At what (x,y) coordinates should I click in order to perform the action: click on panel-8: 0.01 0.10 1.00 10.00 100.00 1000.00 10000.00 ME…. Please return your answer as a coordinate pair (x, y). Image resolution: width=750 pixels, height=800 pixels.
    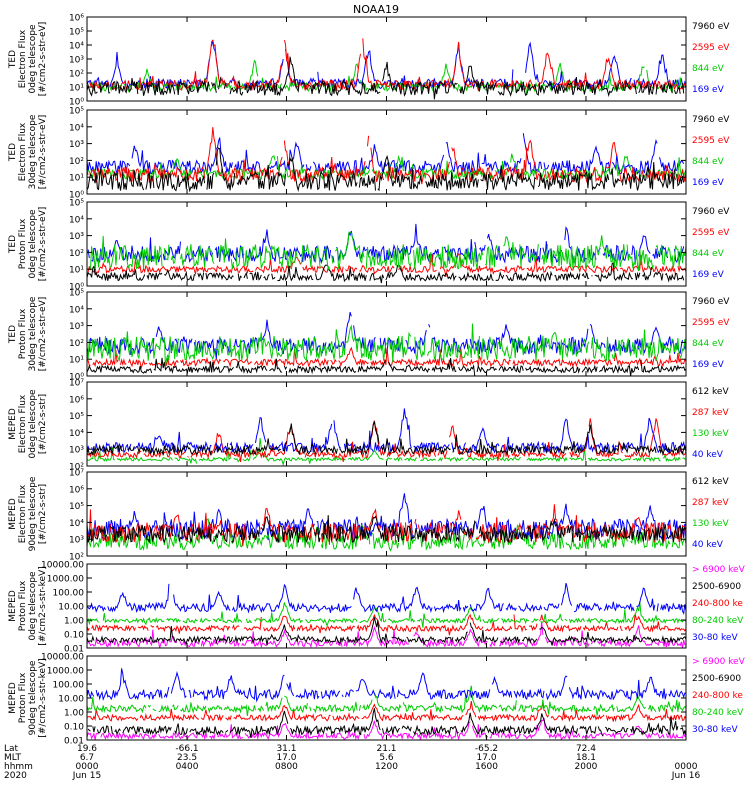
    Looking at the image, I should click on (377, 700).